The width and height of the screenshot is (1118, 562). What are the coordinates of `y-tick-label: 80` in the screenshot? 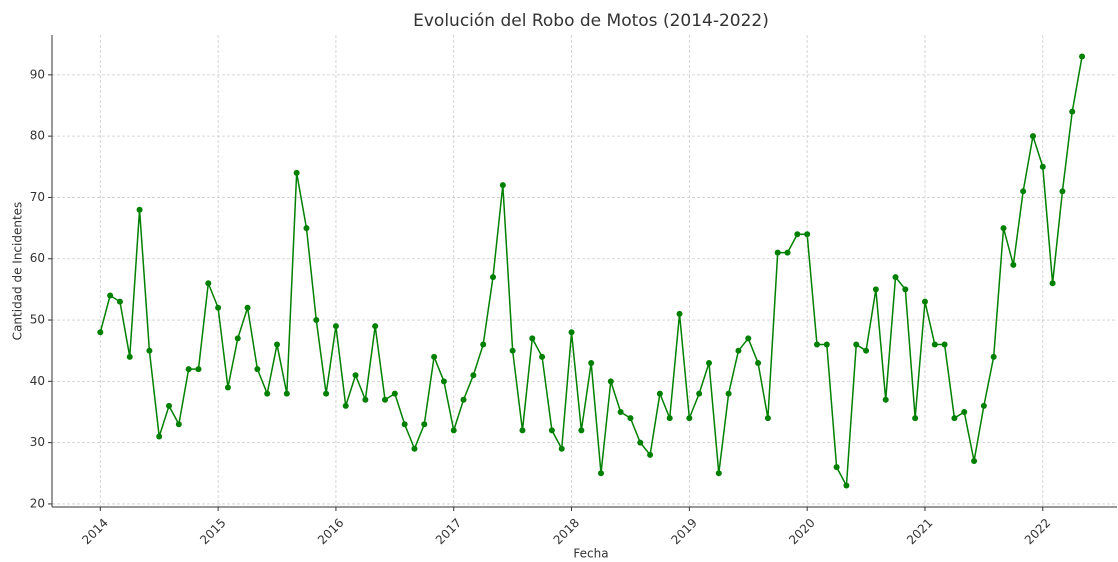 It's located at (37, 136).